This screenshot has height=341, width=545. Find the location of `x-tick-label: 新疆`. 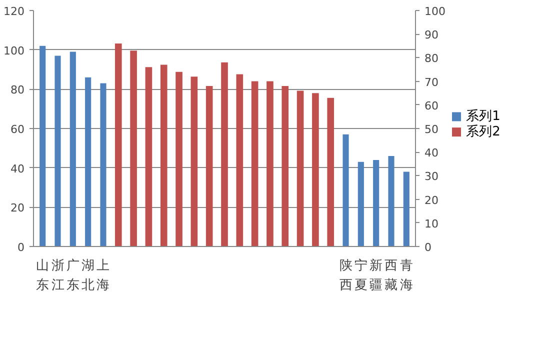

x-tick-label: 新疆 is located at coordinates (376, 275).